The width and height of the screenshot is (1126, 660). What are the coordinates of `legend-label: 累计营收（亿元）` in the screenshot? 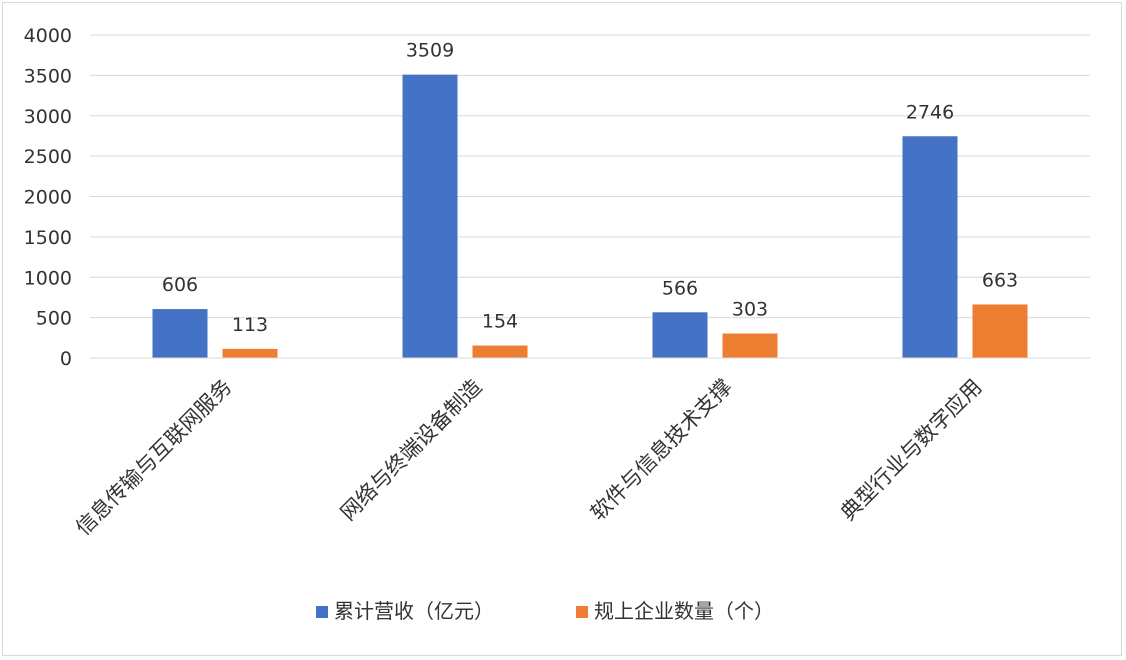 It's located at (414, 611).